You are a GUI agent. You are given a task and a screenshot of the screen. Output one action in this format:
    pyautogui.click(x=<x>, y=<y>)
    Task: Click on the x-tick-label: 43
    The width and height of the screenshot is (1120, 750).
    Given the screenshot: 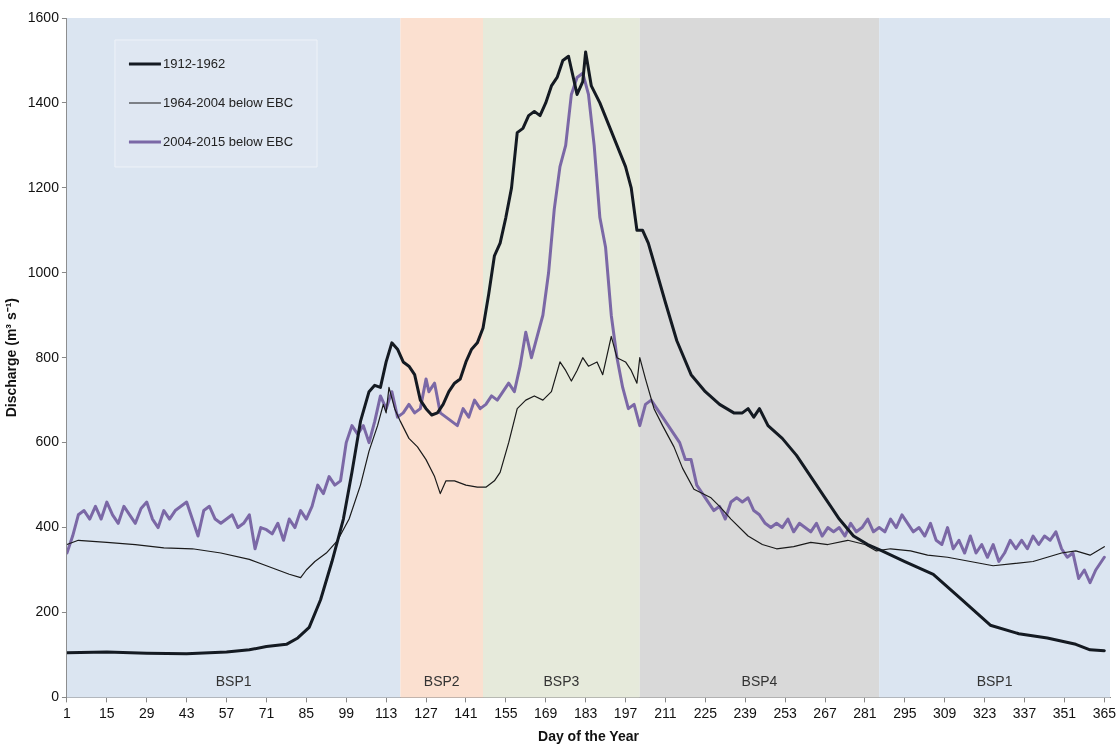 What is the action you would take?
    pyautogui.click(x=186, y=712)
    